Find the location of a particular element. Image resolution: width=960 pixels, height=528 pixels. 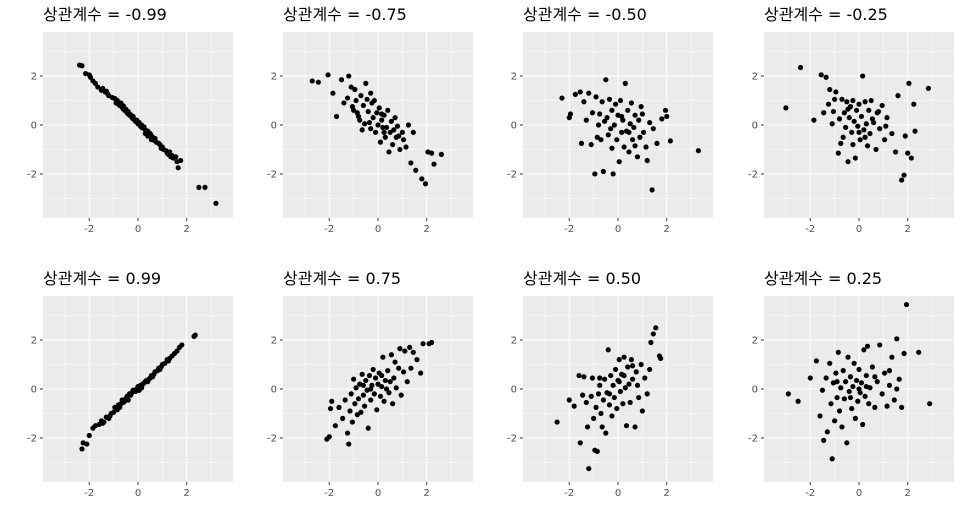

scatter-panel-3: 상관계수 = -0.50 -2 0 2 2 0 -2 is located at coordinates (610, 120).